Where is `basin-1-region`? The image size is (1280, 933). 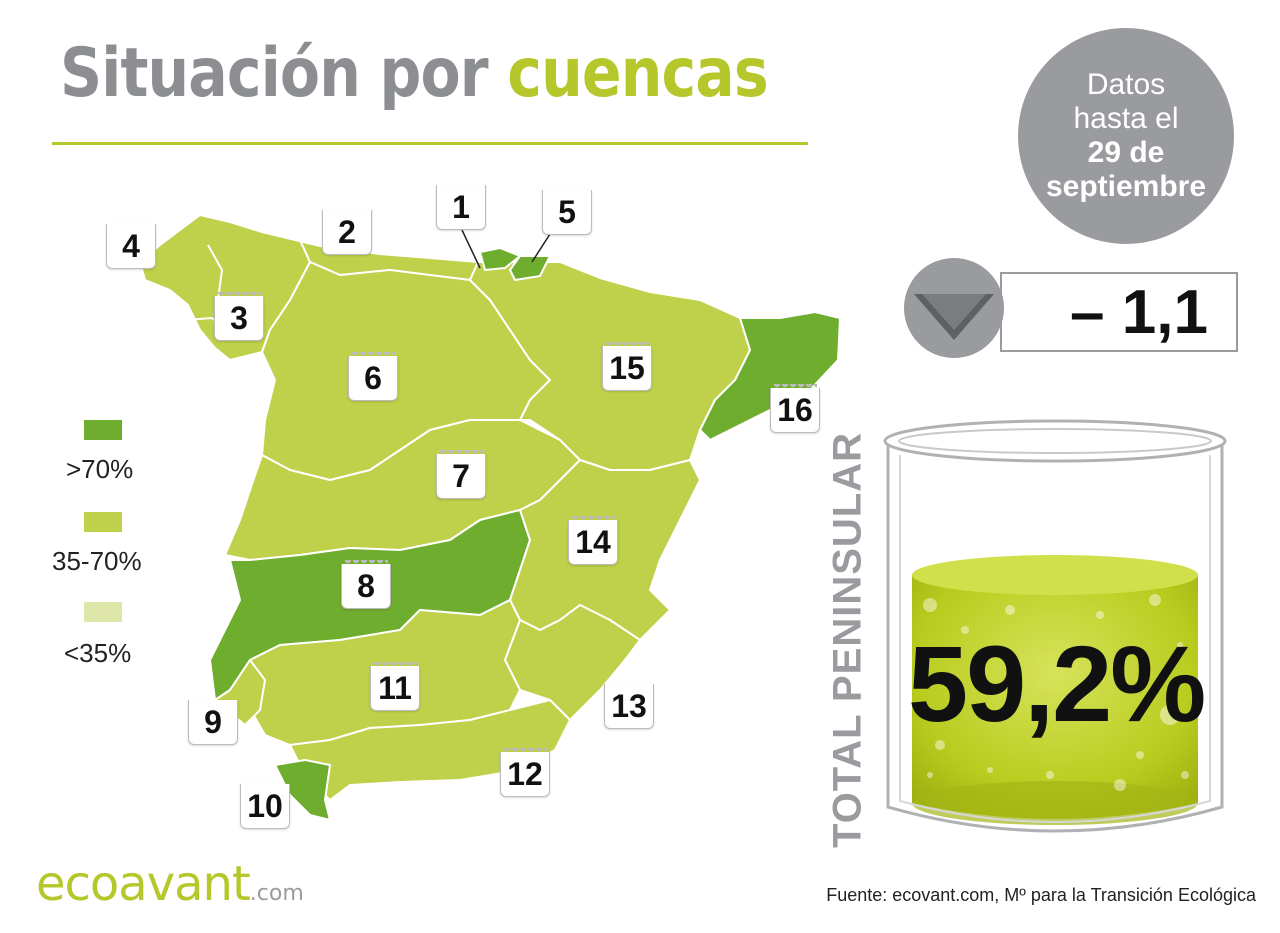 basin-1-region is located at coordinates (500, 259).